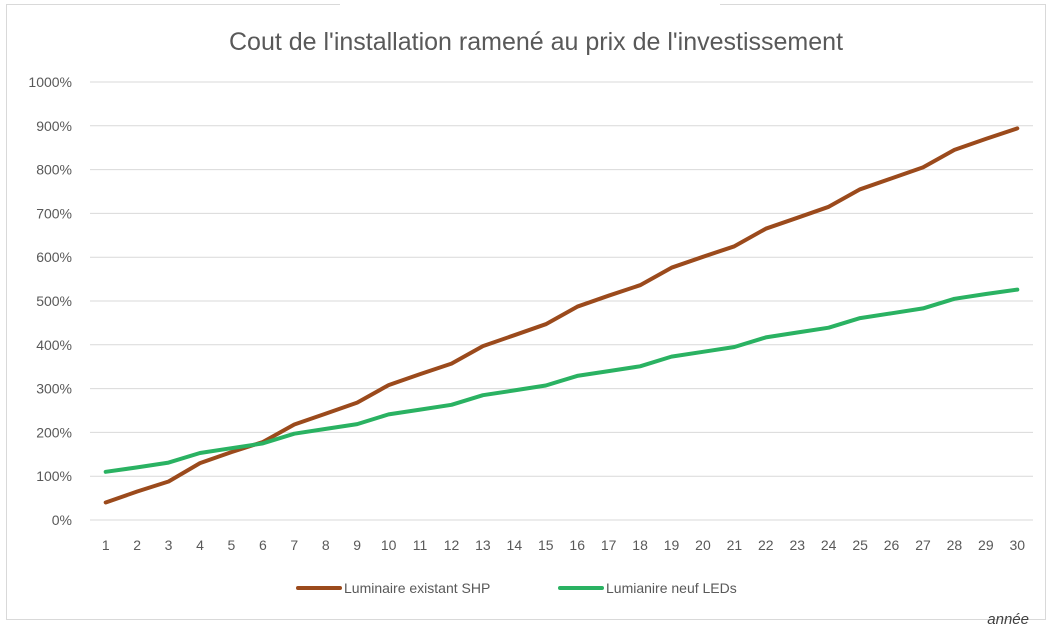  What do you see at coordinates (420, 545) in the screenshot?
I see `x-tick-label: 11` at bounding box center [420, 545].